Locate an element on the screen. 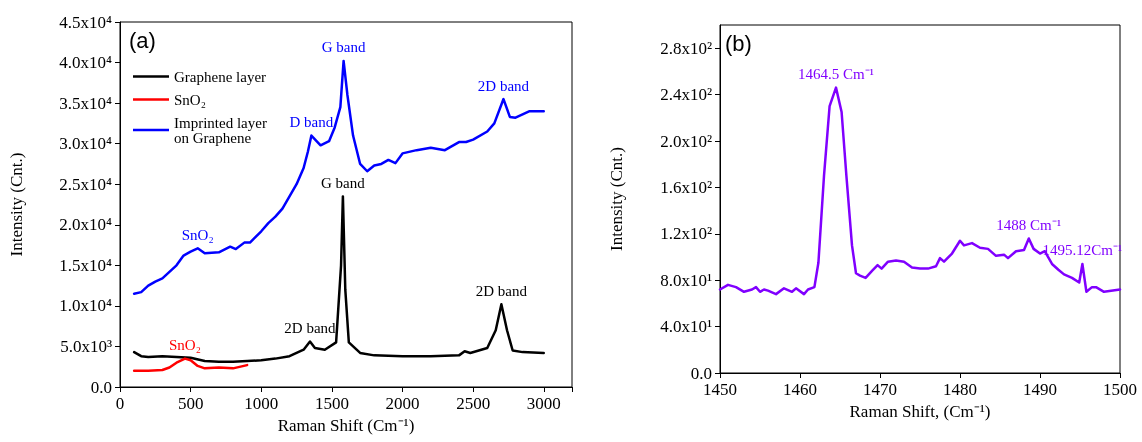  chart-title: (b) is located at coordinates (738, 43).